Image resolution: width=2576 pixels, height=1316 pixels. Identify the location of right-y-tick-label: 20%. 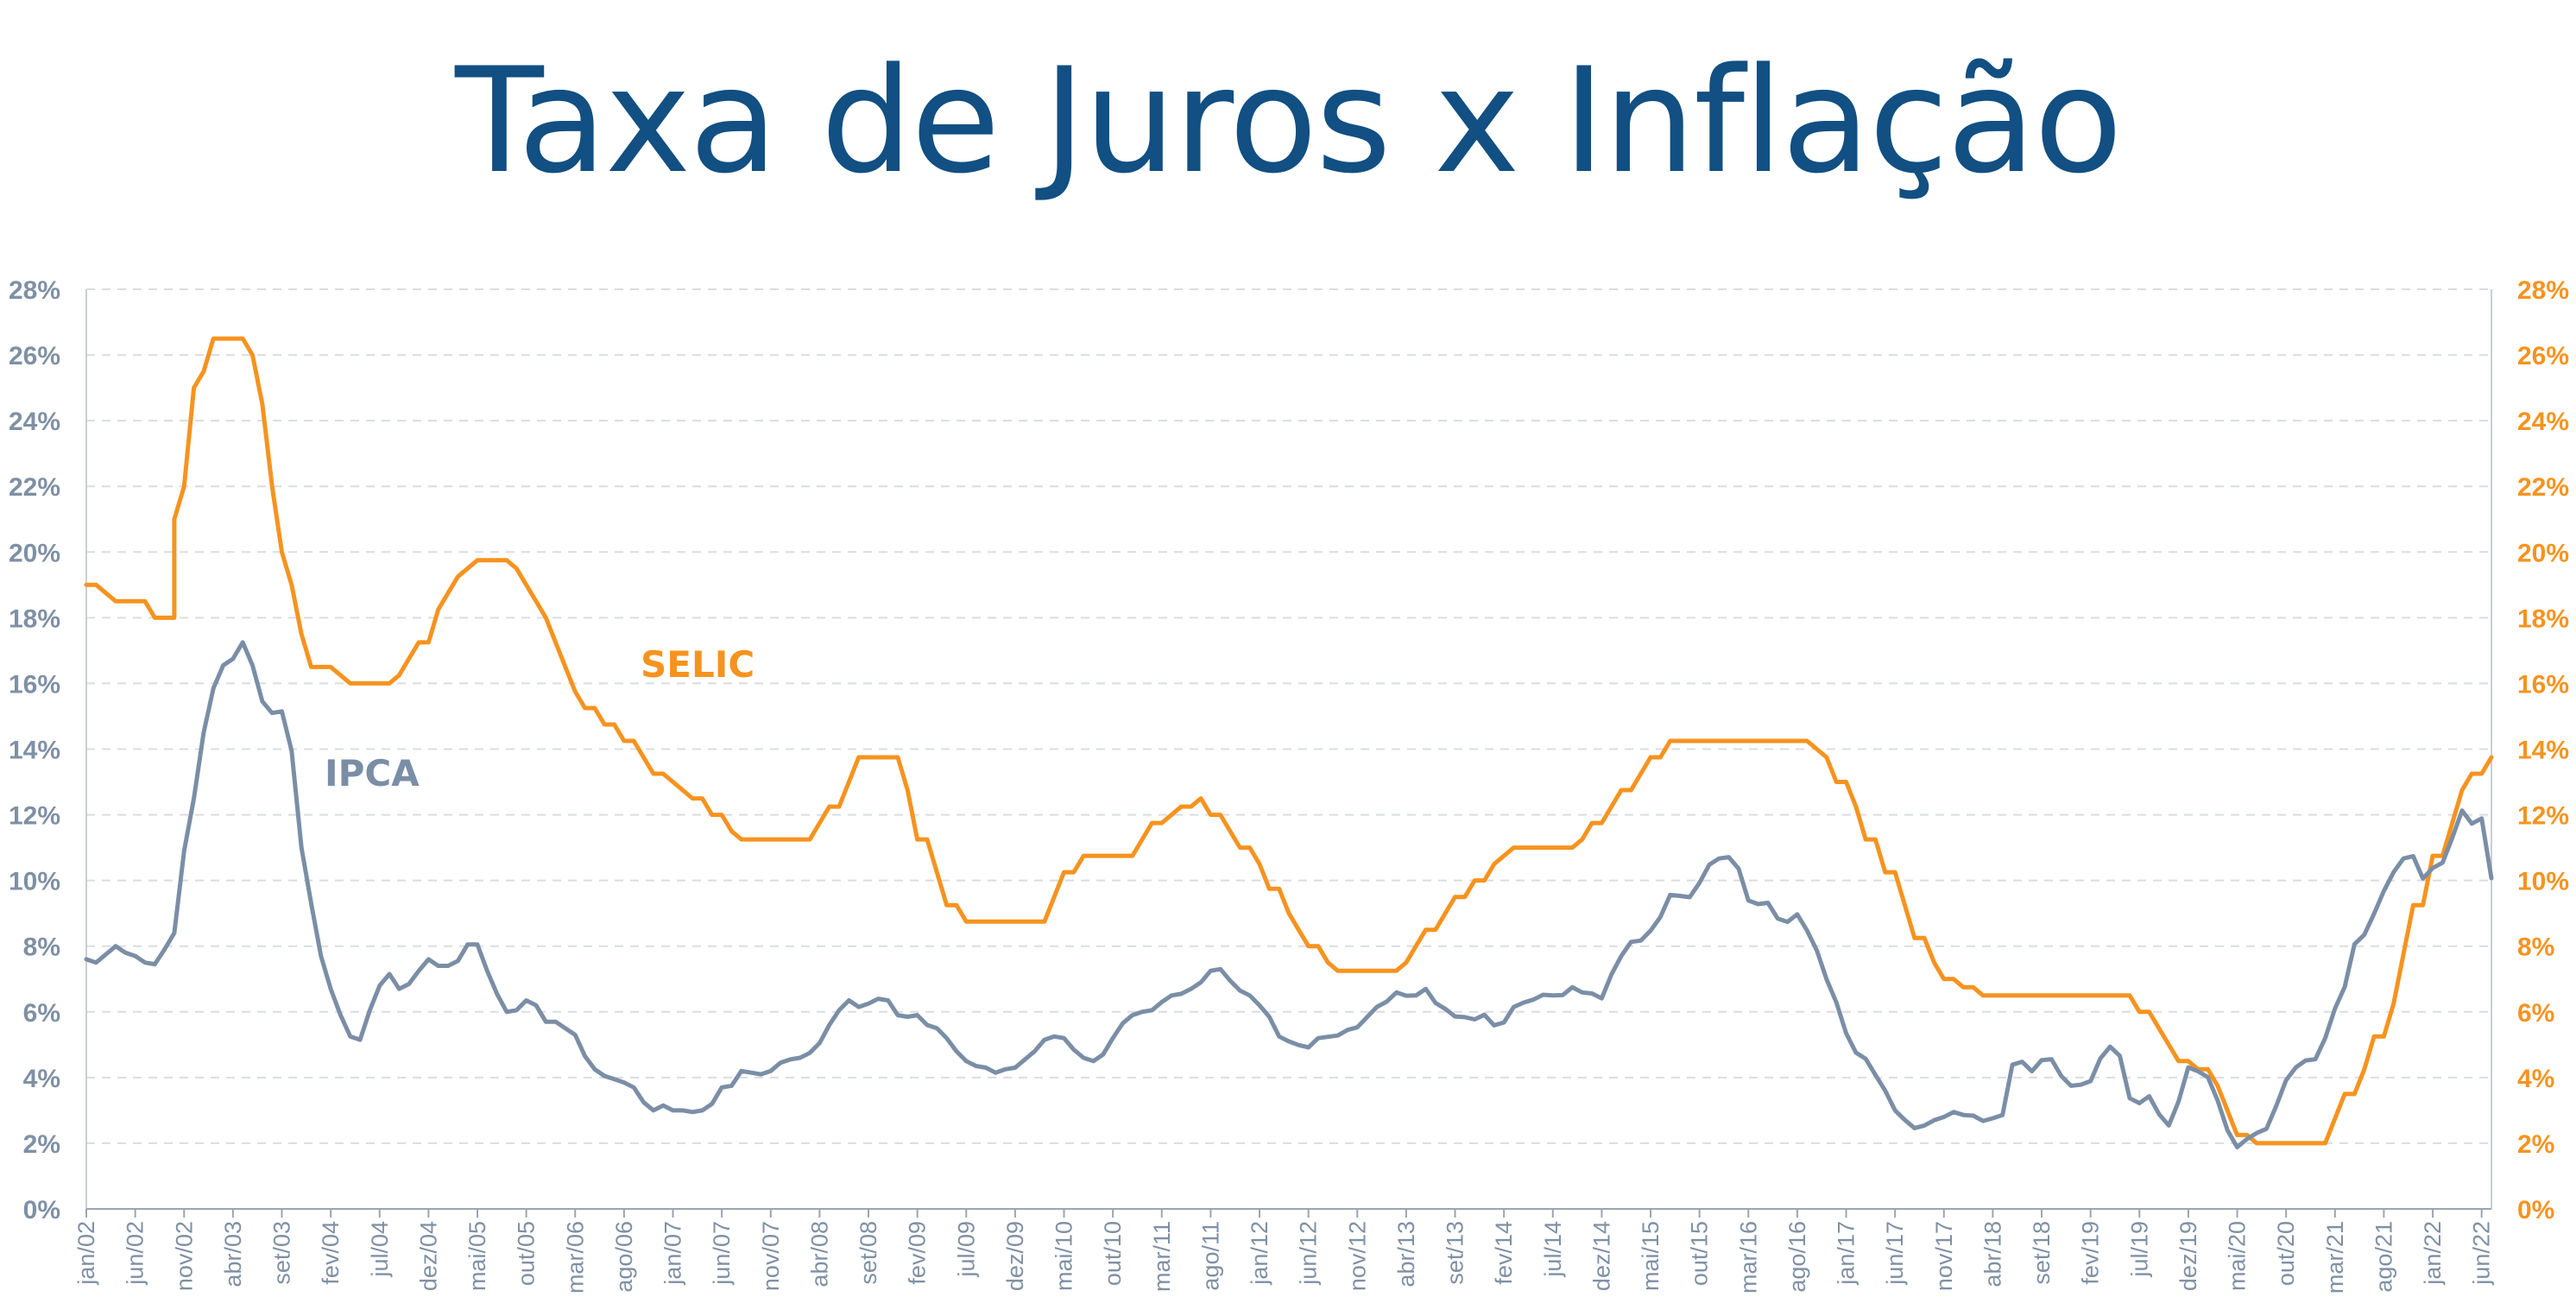
(2543, 553).